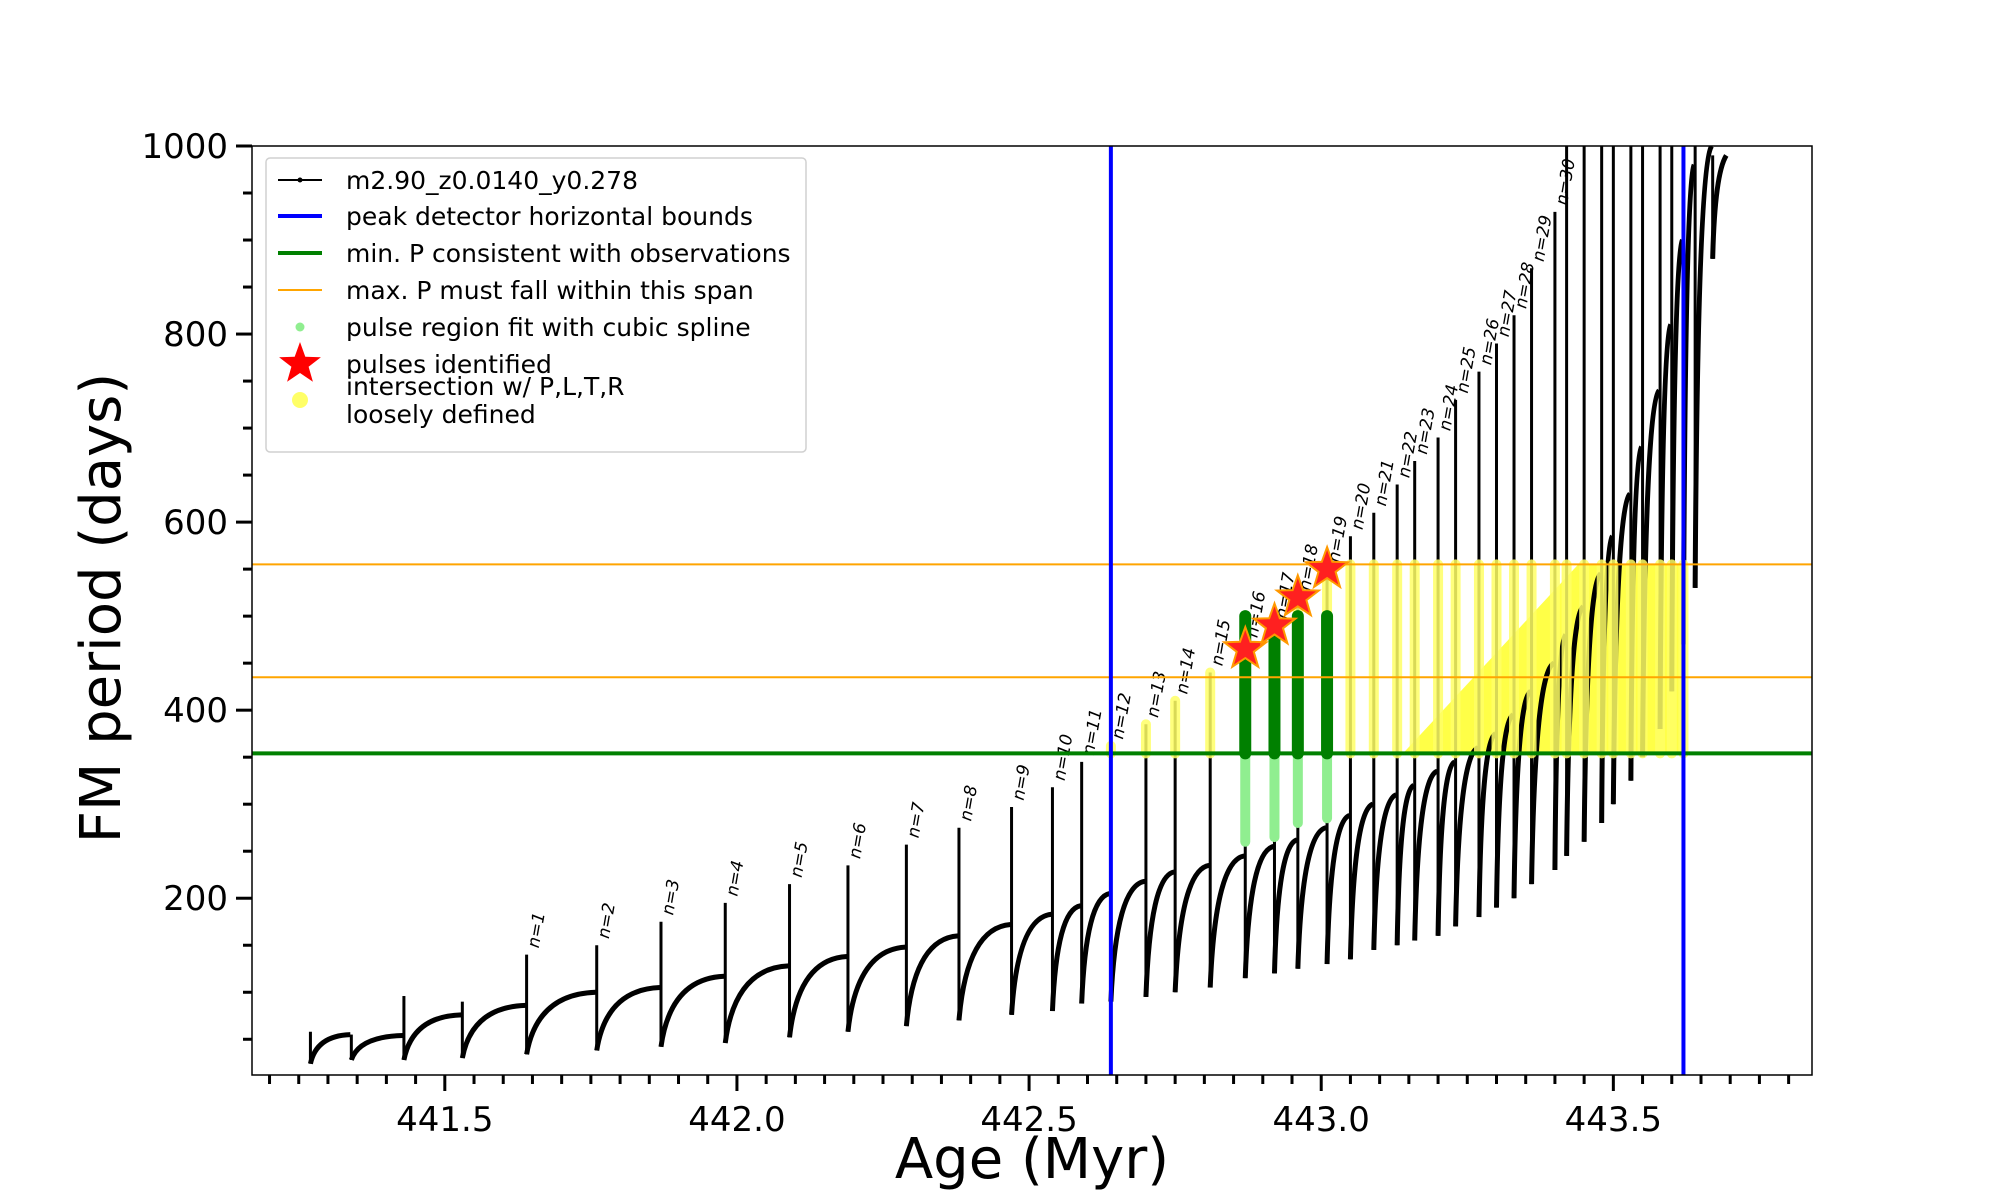 The image size is (2000, 1200). Describe the element at coordinates (492, 180) in the screenshot. I see `legend-label: m2.90_z0.0140_y0.278` at that location.